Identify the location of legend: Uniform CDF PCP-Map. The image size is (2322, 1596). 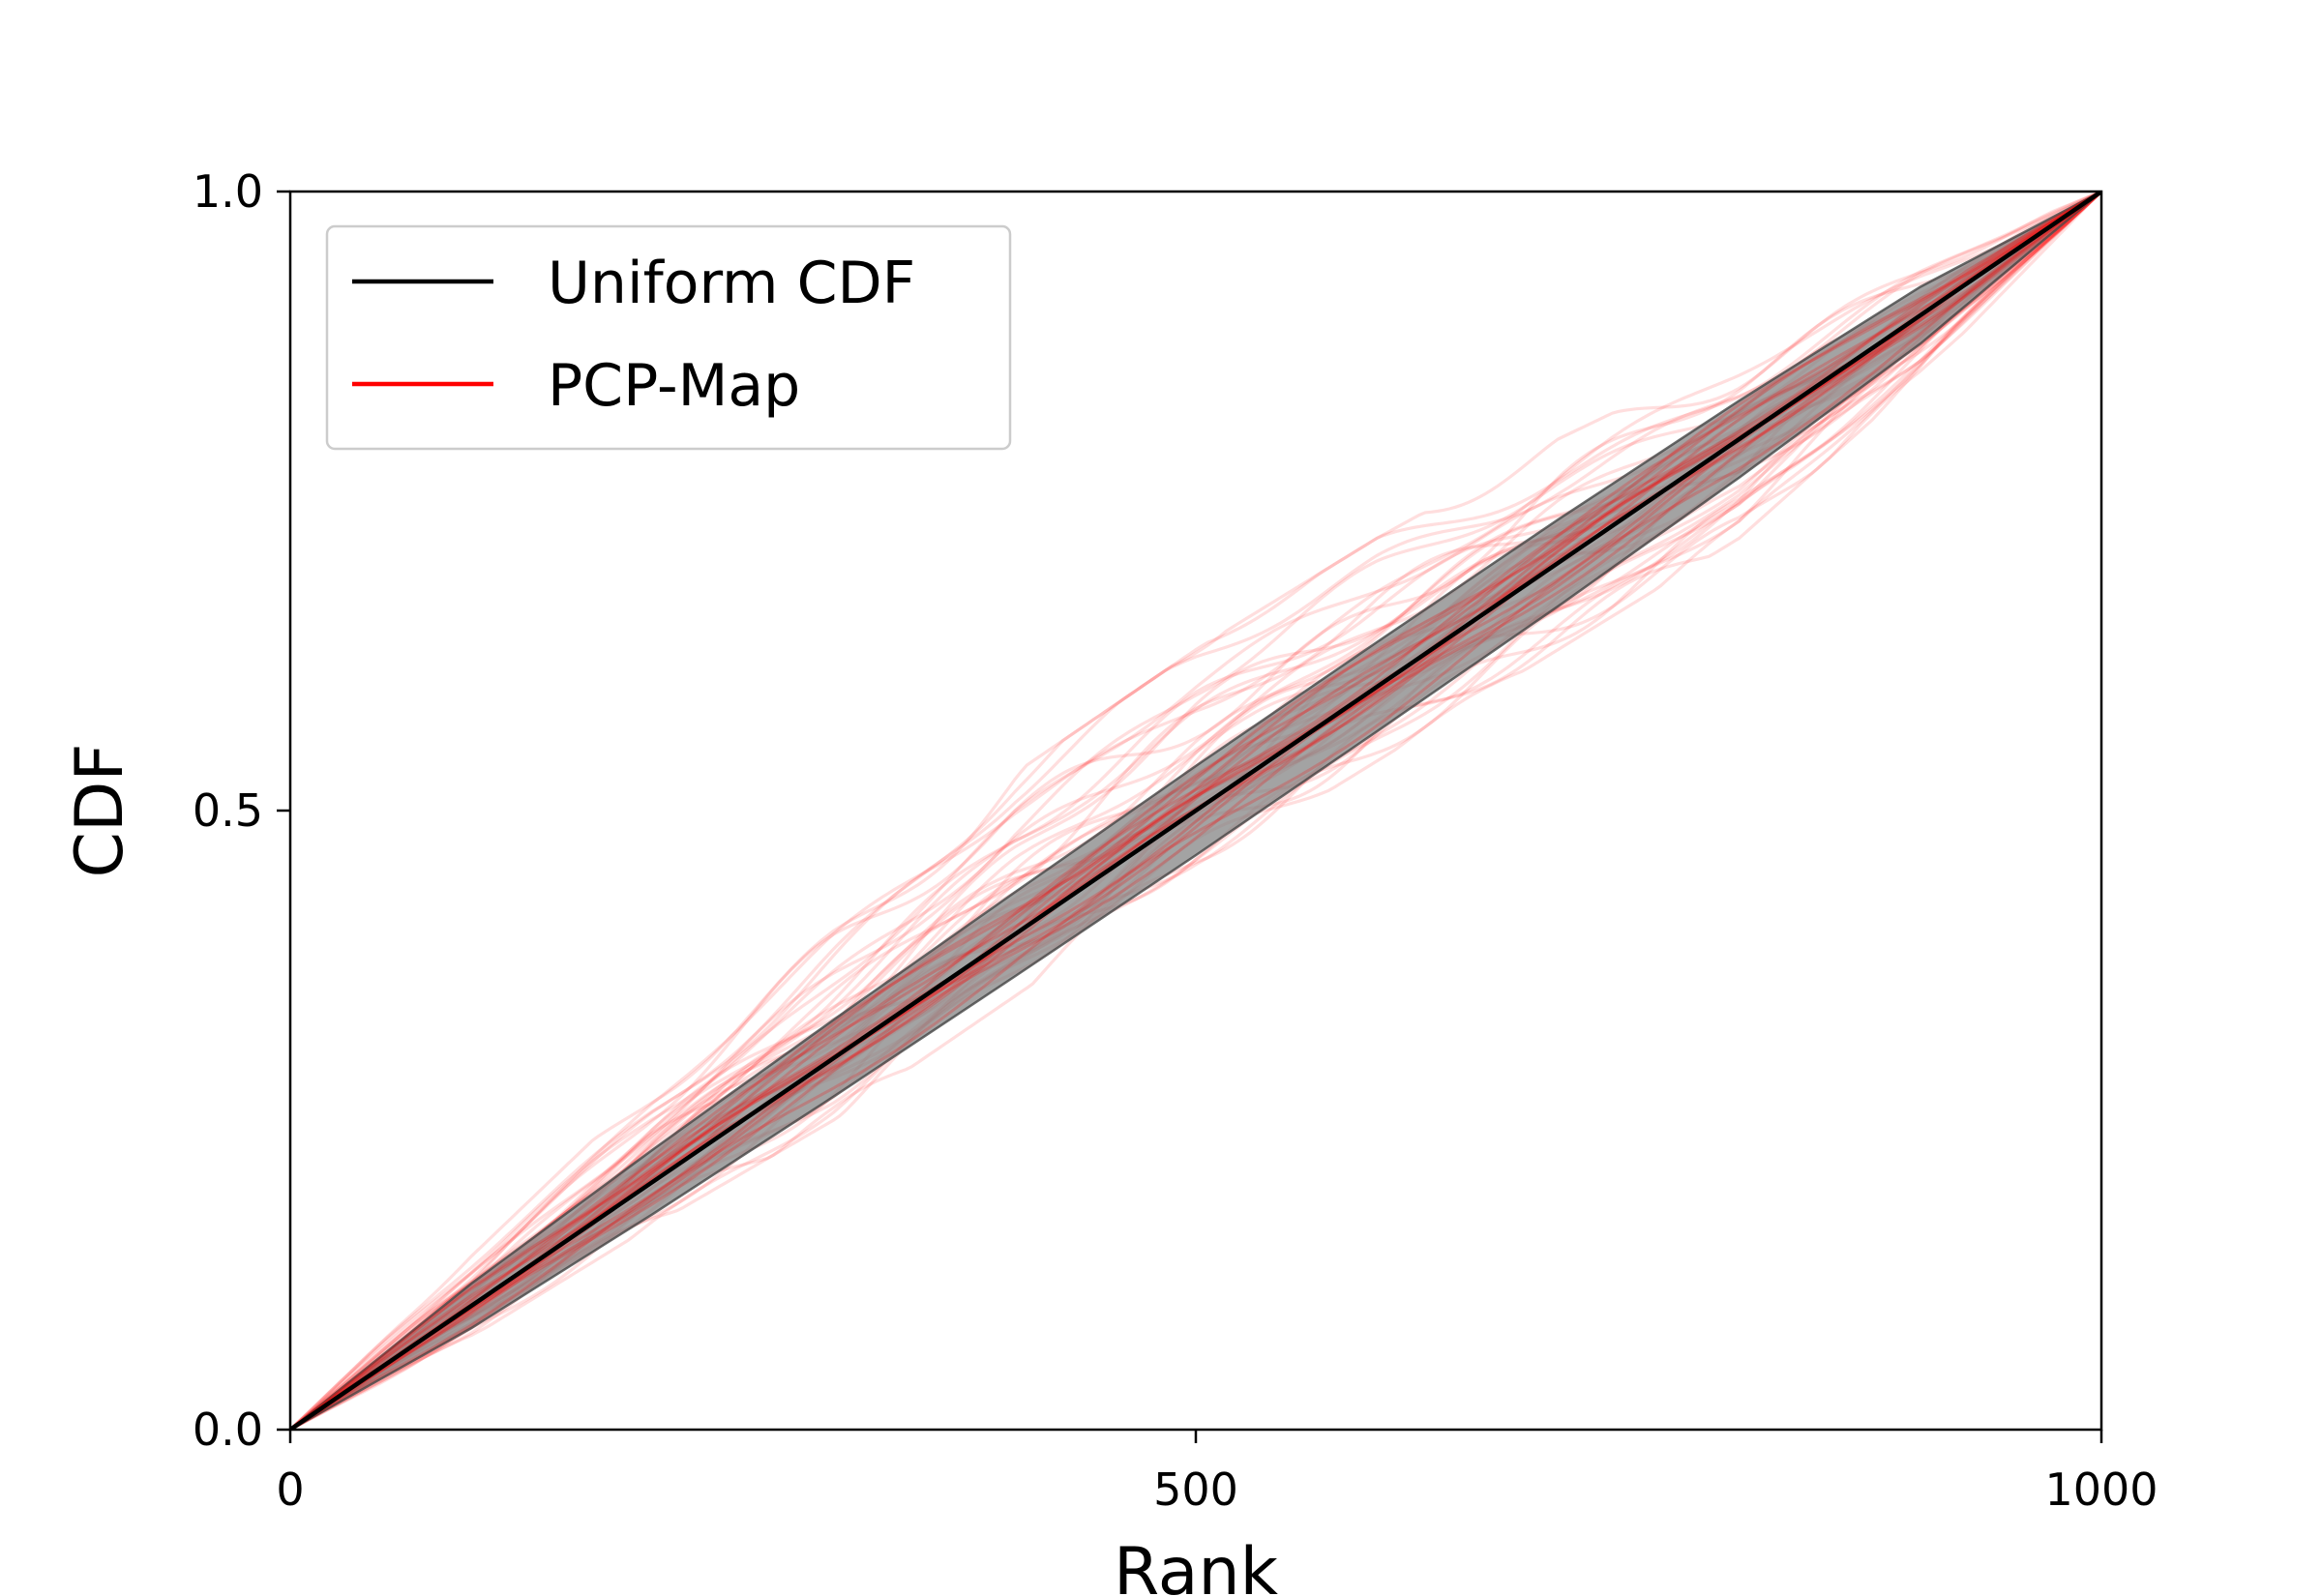
(668, 337).